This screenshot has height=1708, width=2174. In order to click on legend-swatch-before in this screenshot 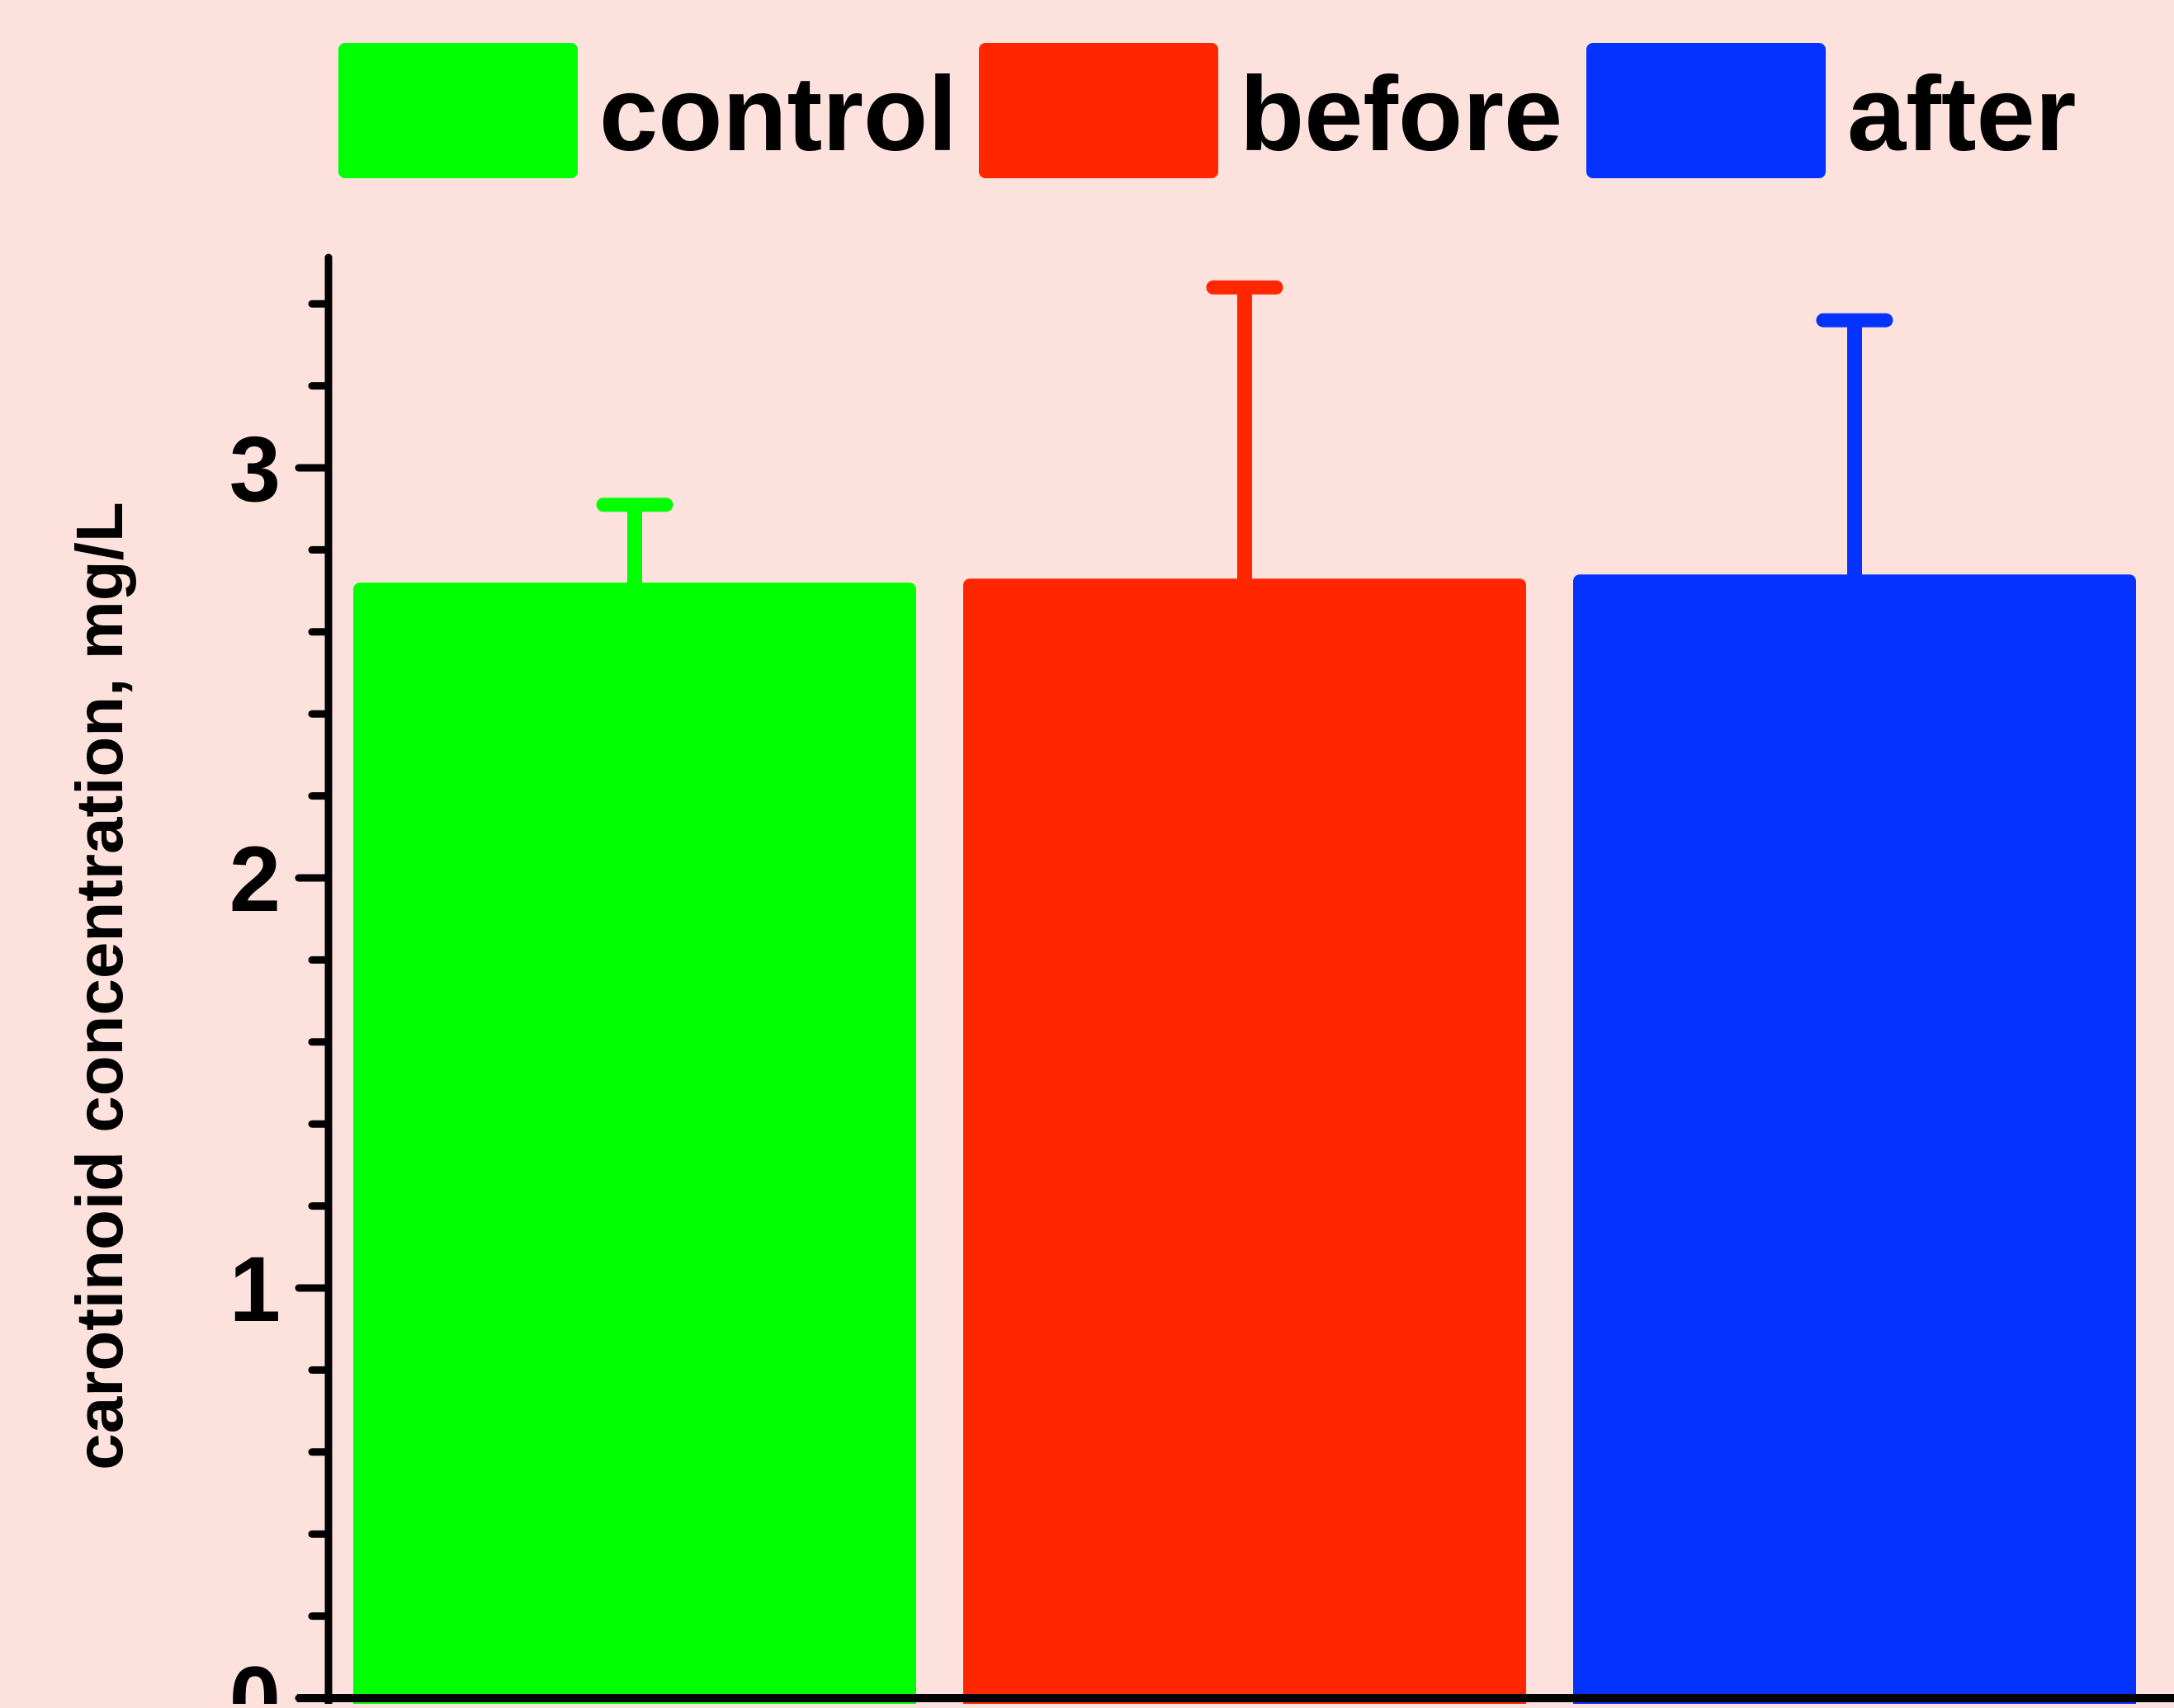, I will do `click(1099, 110)`.